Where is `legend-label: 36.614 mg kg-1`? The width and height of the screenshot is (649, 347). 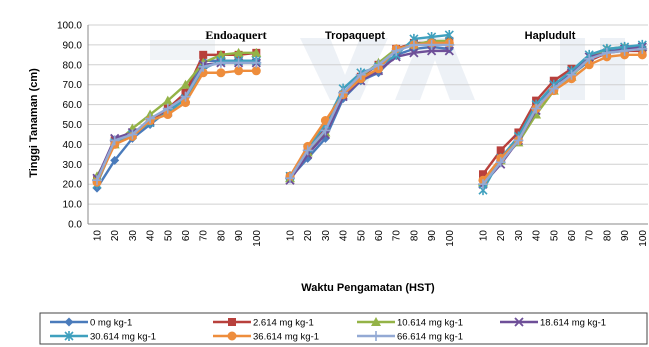 legend-label: 36.614 mg kg-1 is located at coordinates (286, 337).